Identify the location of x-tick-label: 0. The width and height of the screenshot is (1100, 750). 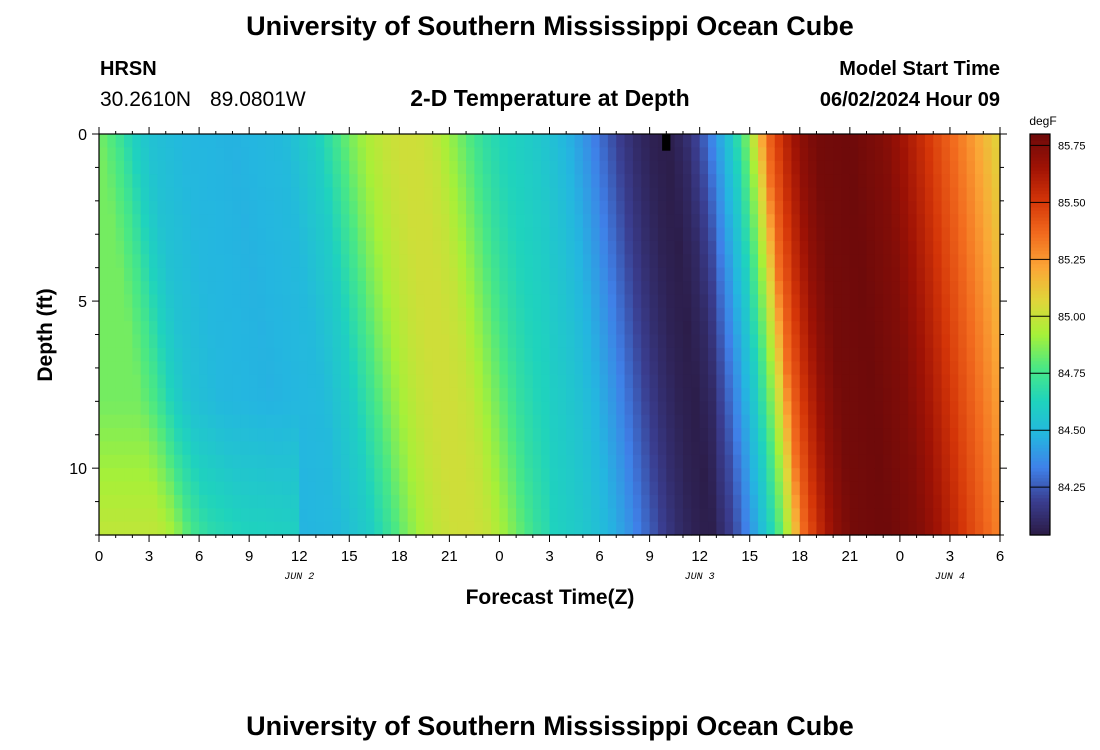
(499, 556).